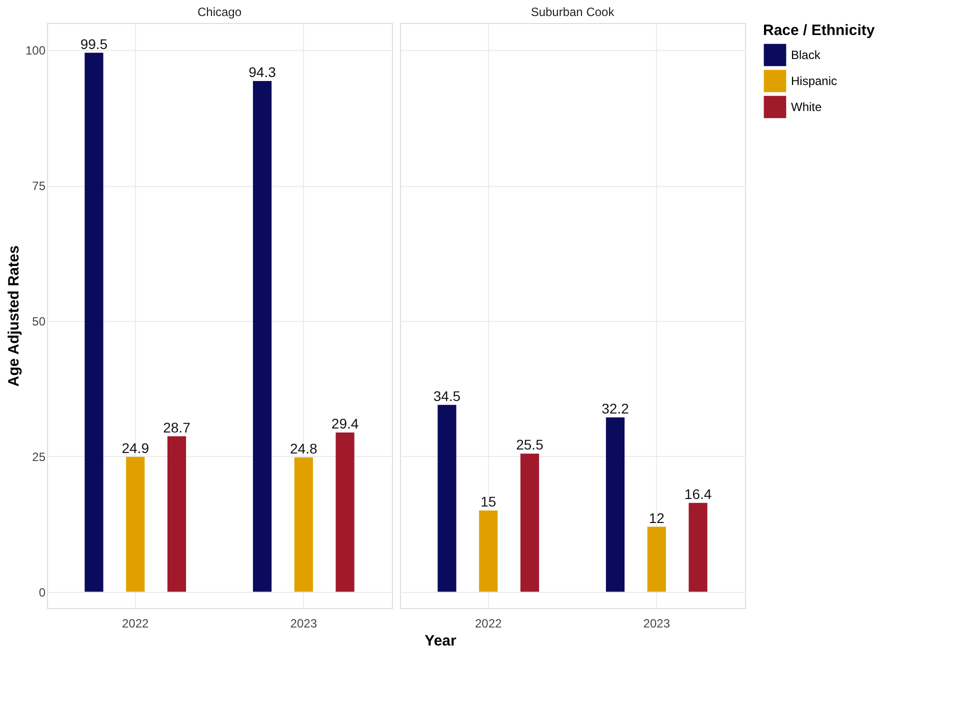 The height and width of the screenshot is (715, 956). I want to click on y-tick-label: 25, so click(39, 457).